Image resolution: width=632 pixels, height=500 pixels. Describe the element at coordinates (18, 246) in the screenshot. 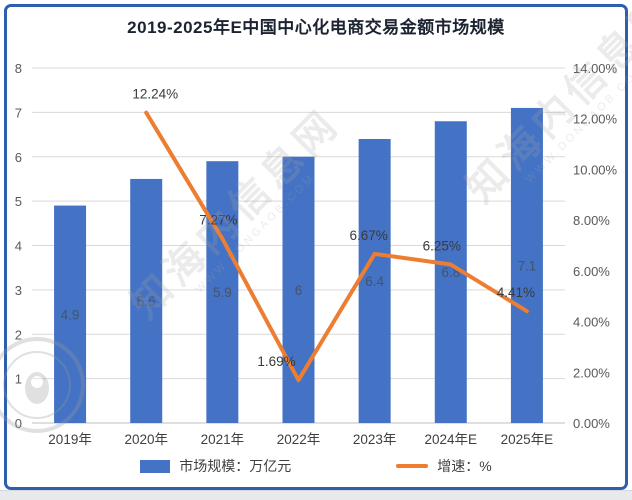

I see `y-left-tick-label: 4` at that location.